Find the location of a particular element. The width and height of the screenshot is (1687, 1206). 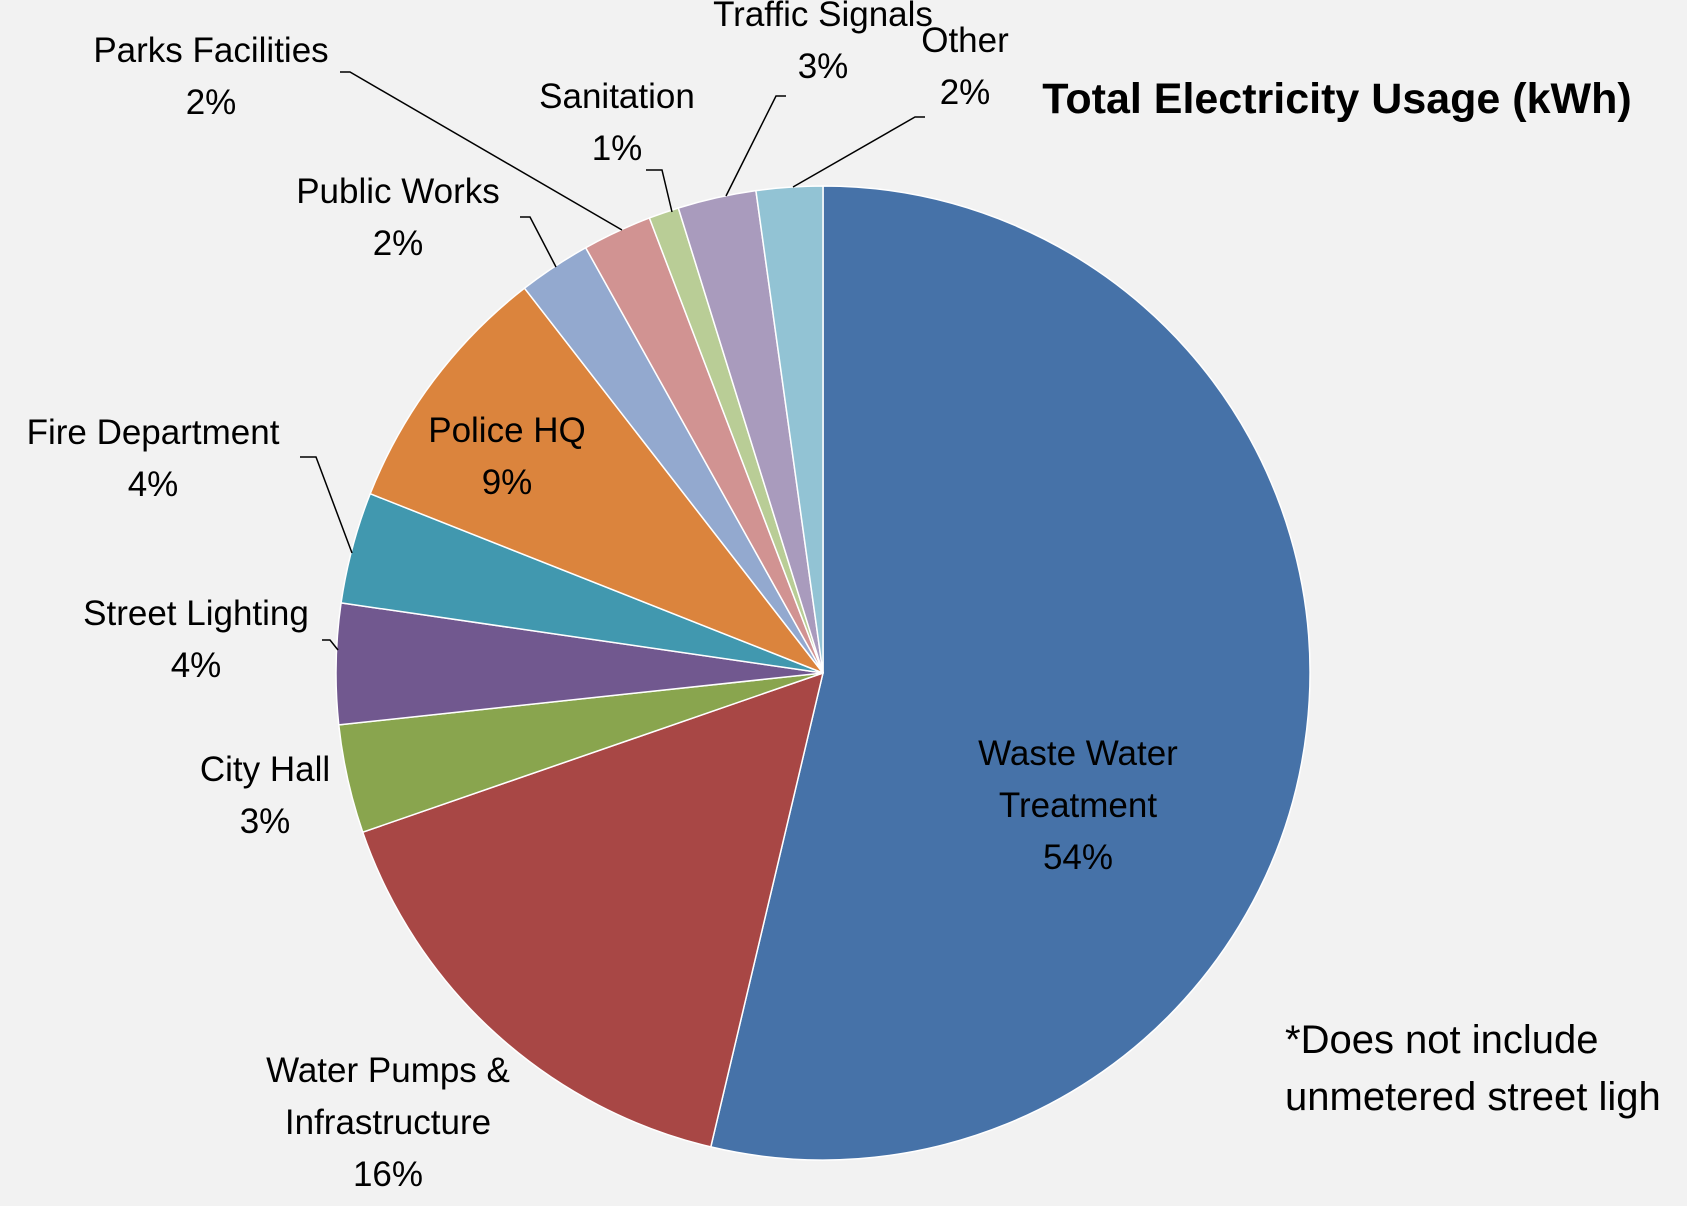

slice-label-city-hall: City Hall 3% is located at coordinates (265, 795).